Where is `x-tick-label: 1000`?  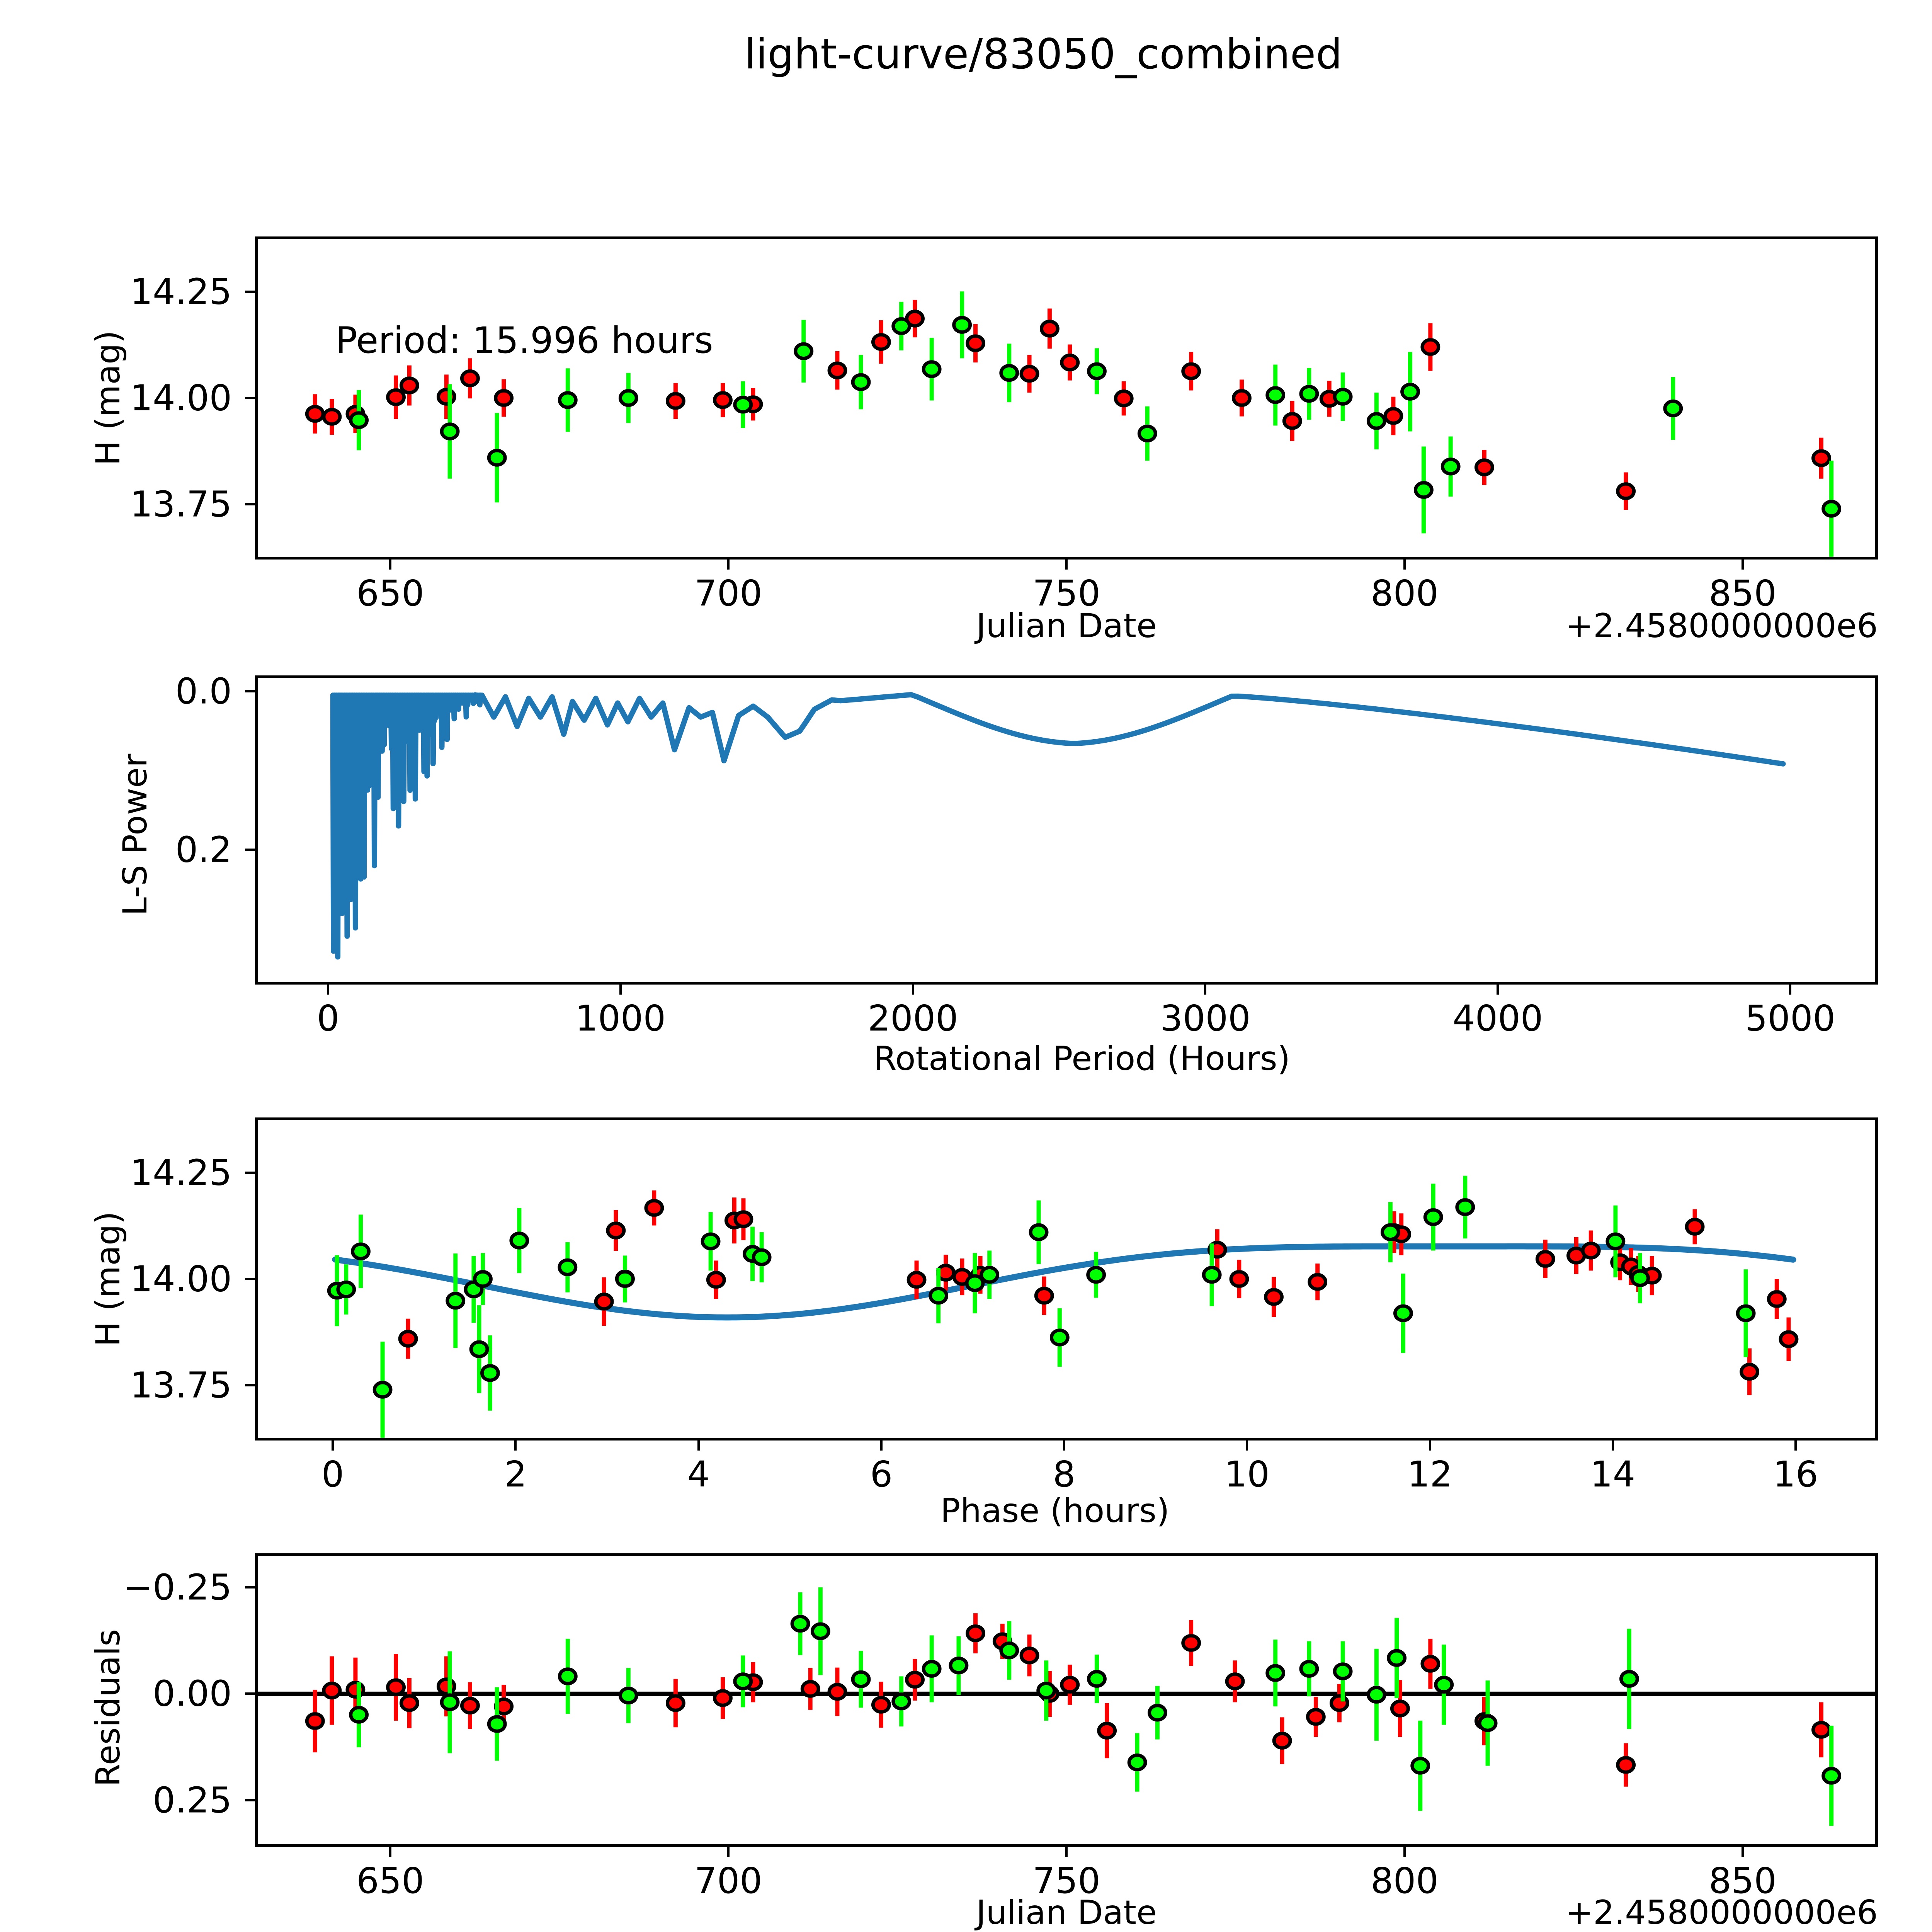
x-tick-label: 1000 is located at coordinates (620, 1019).